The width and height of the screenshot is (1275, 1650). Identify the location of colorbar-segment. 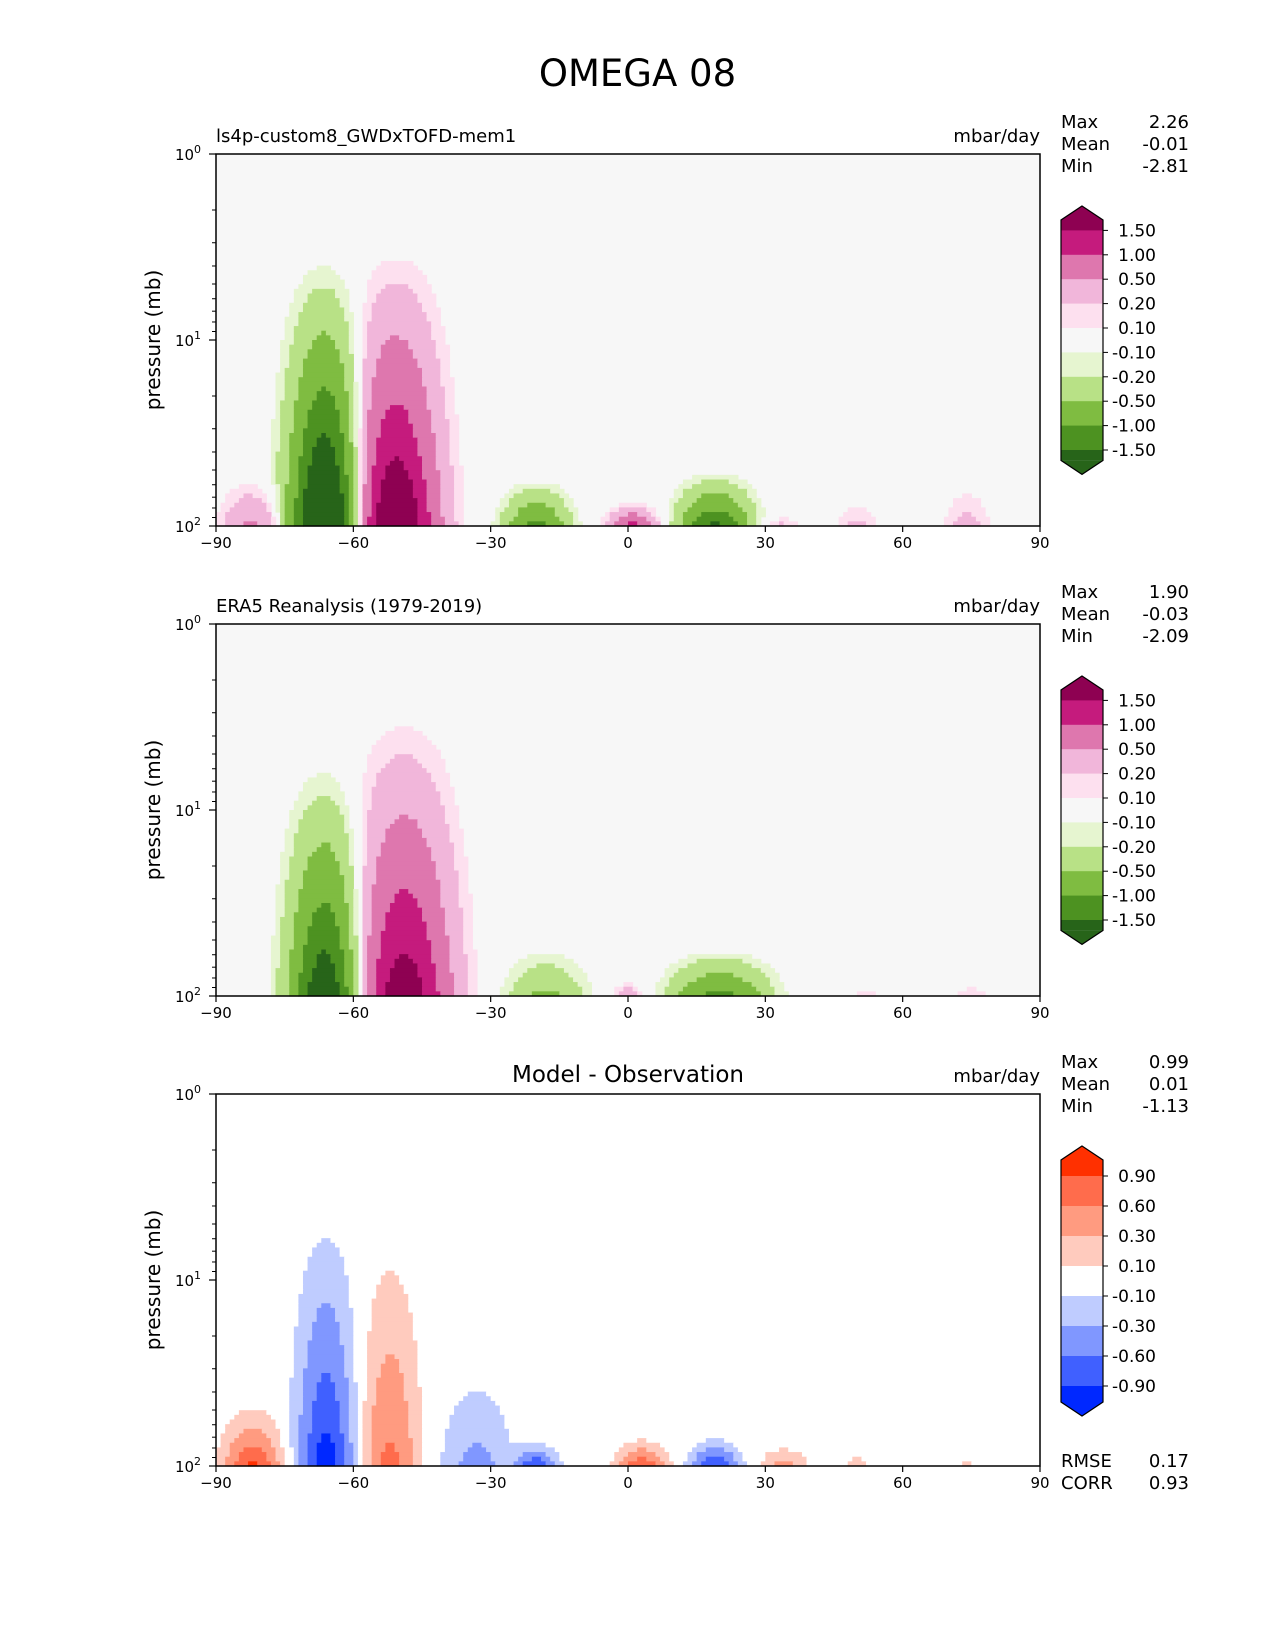
(1082, 455).